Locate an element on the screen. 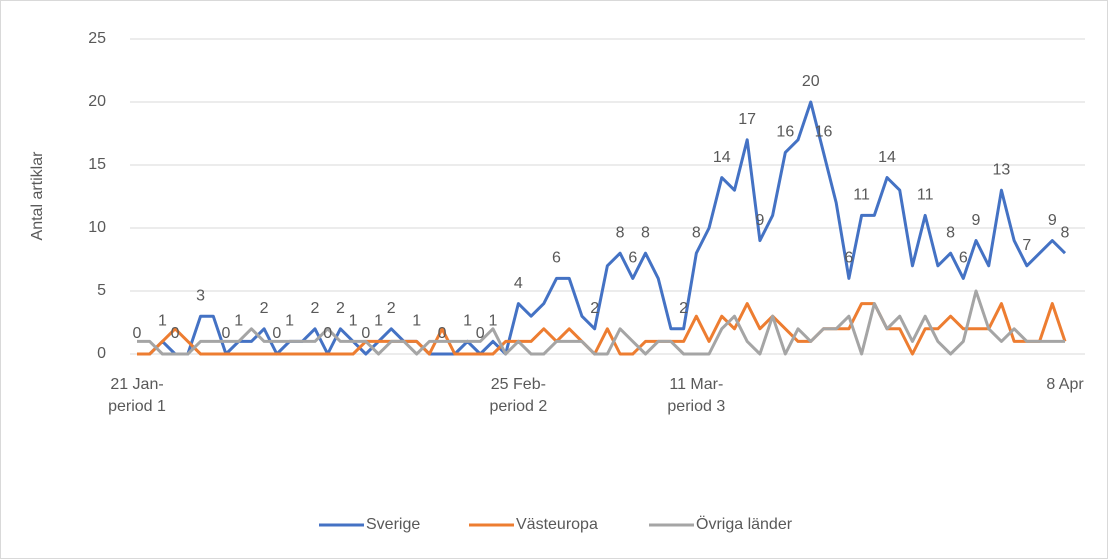  legend-label: Övriga länder is located at coordinates (744, 524).